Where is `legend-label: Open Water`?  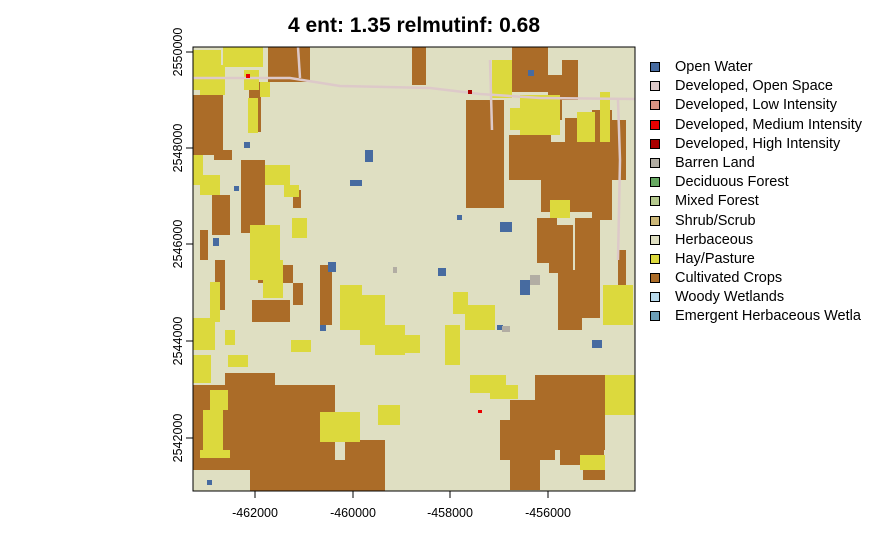
legend-label: Open Water is located at coordinates (714, 67).